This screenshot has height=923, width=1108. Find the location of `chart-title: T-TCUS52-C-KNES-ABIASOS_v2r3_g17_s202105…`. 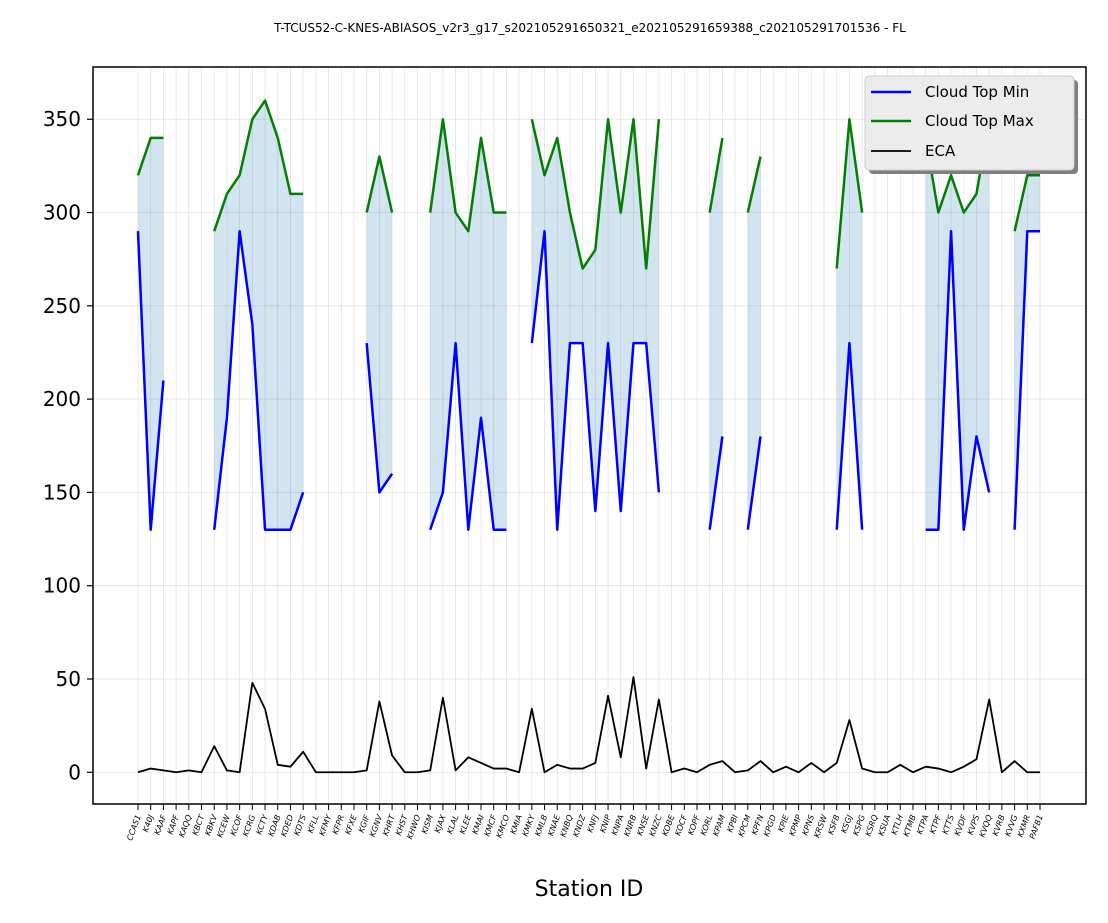

chart-title: T-TCUS52-C-KNES-ABIASOS_v2r3_g17_s202105… is located at coordinates (589, 28).